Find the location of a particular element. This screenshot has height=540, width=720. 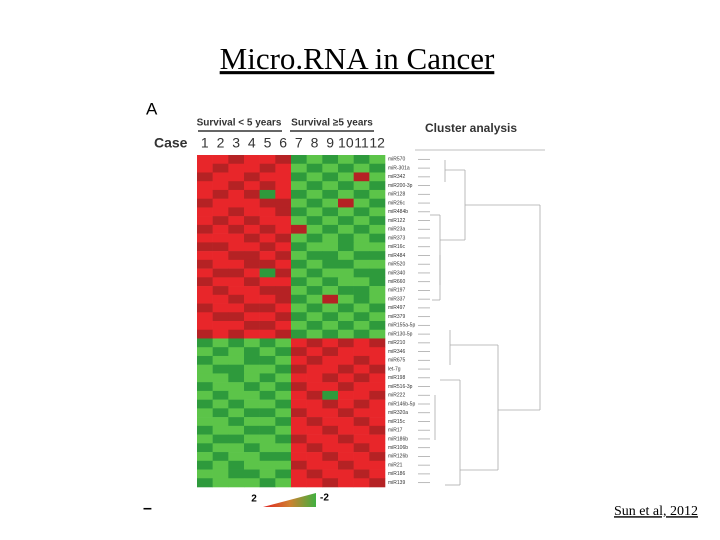

row-label: miR320a is located at coordinates (398, 413).